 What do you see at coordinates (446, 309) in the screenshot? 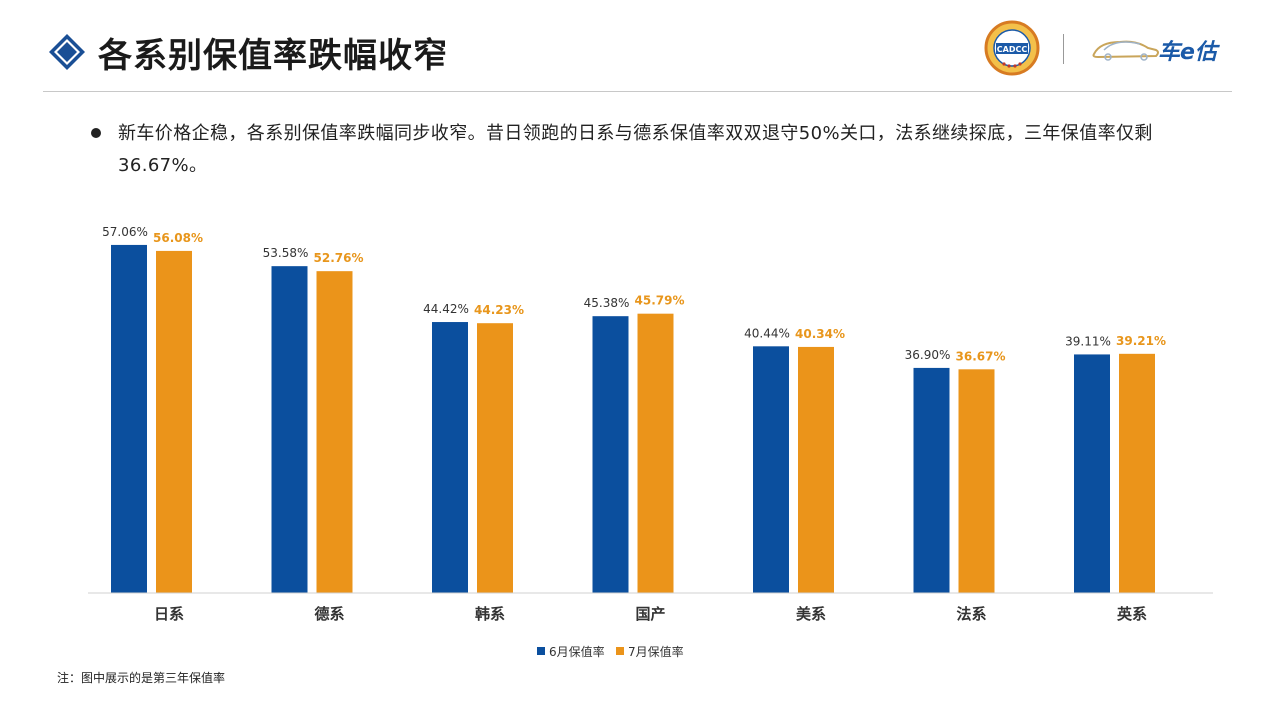
I see `data-label-june-2: 44.42%` at bounding box center [446, 309].